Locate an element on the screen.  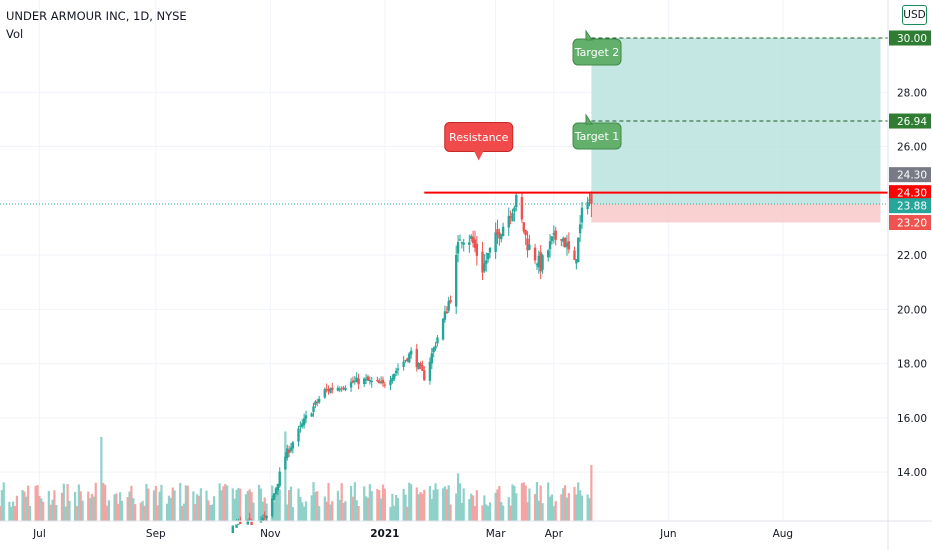
time-tick-label: Sep is located at coordinates (156, 534).